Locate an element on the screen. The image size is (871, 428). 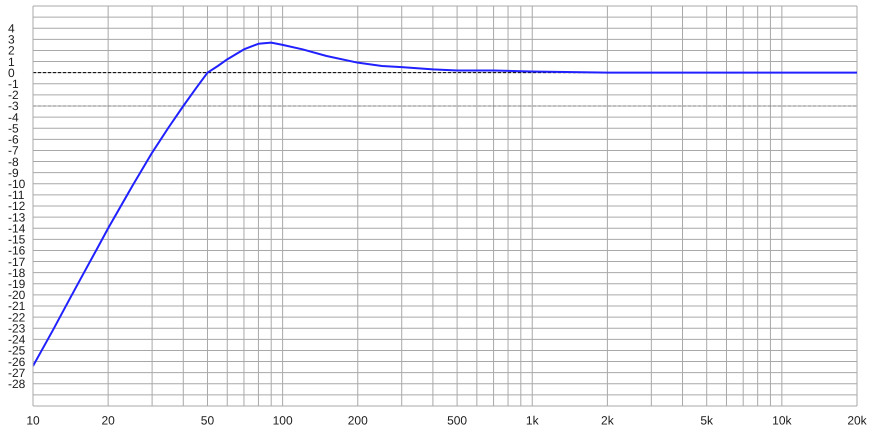
y-tick-label: 4 is located at coordinates (11, 28).